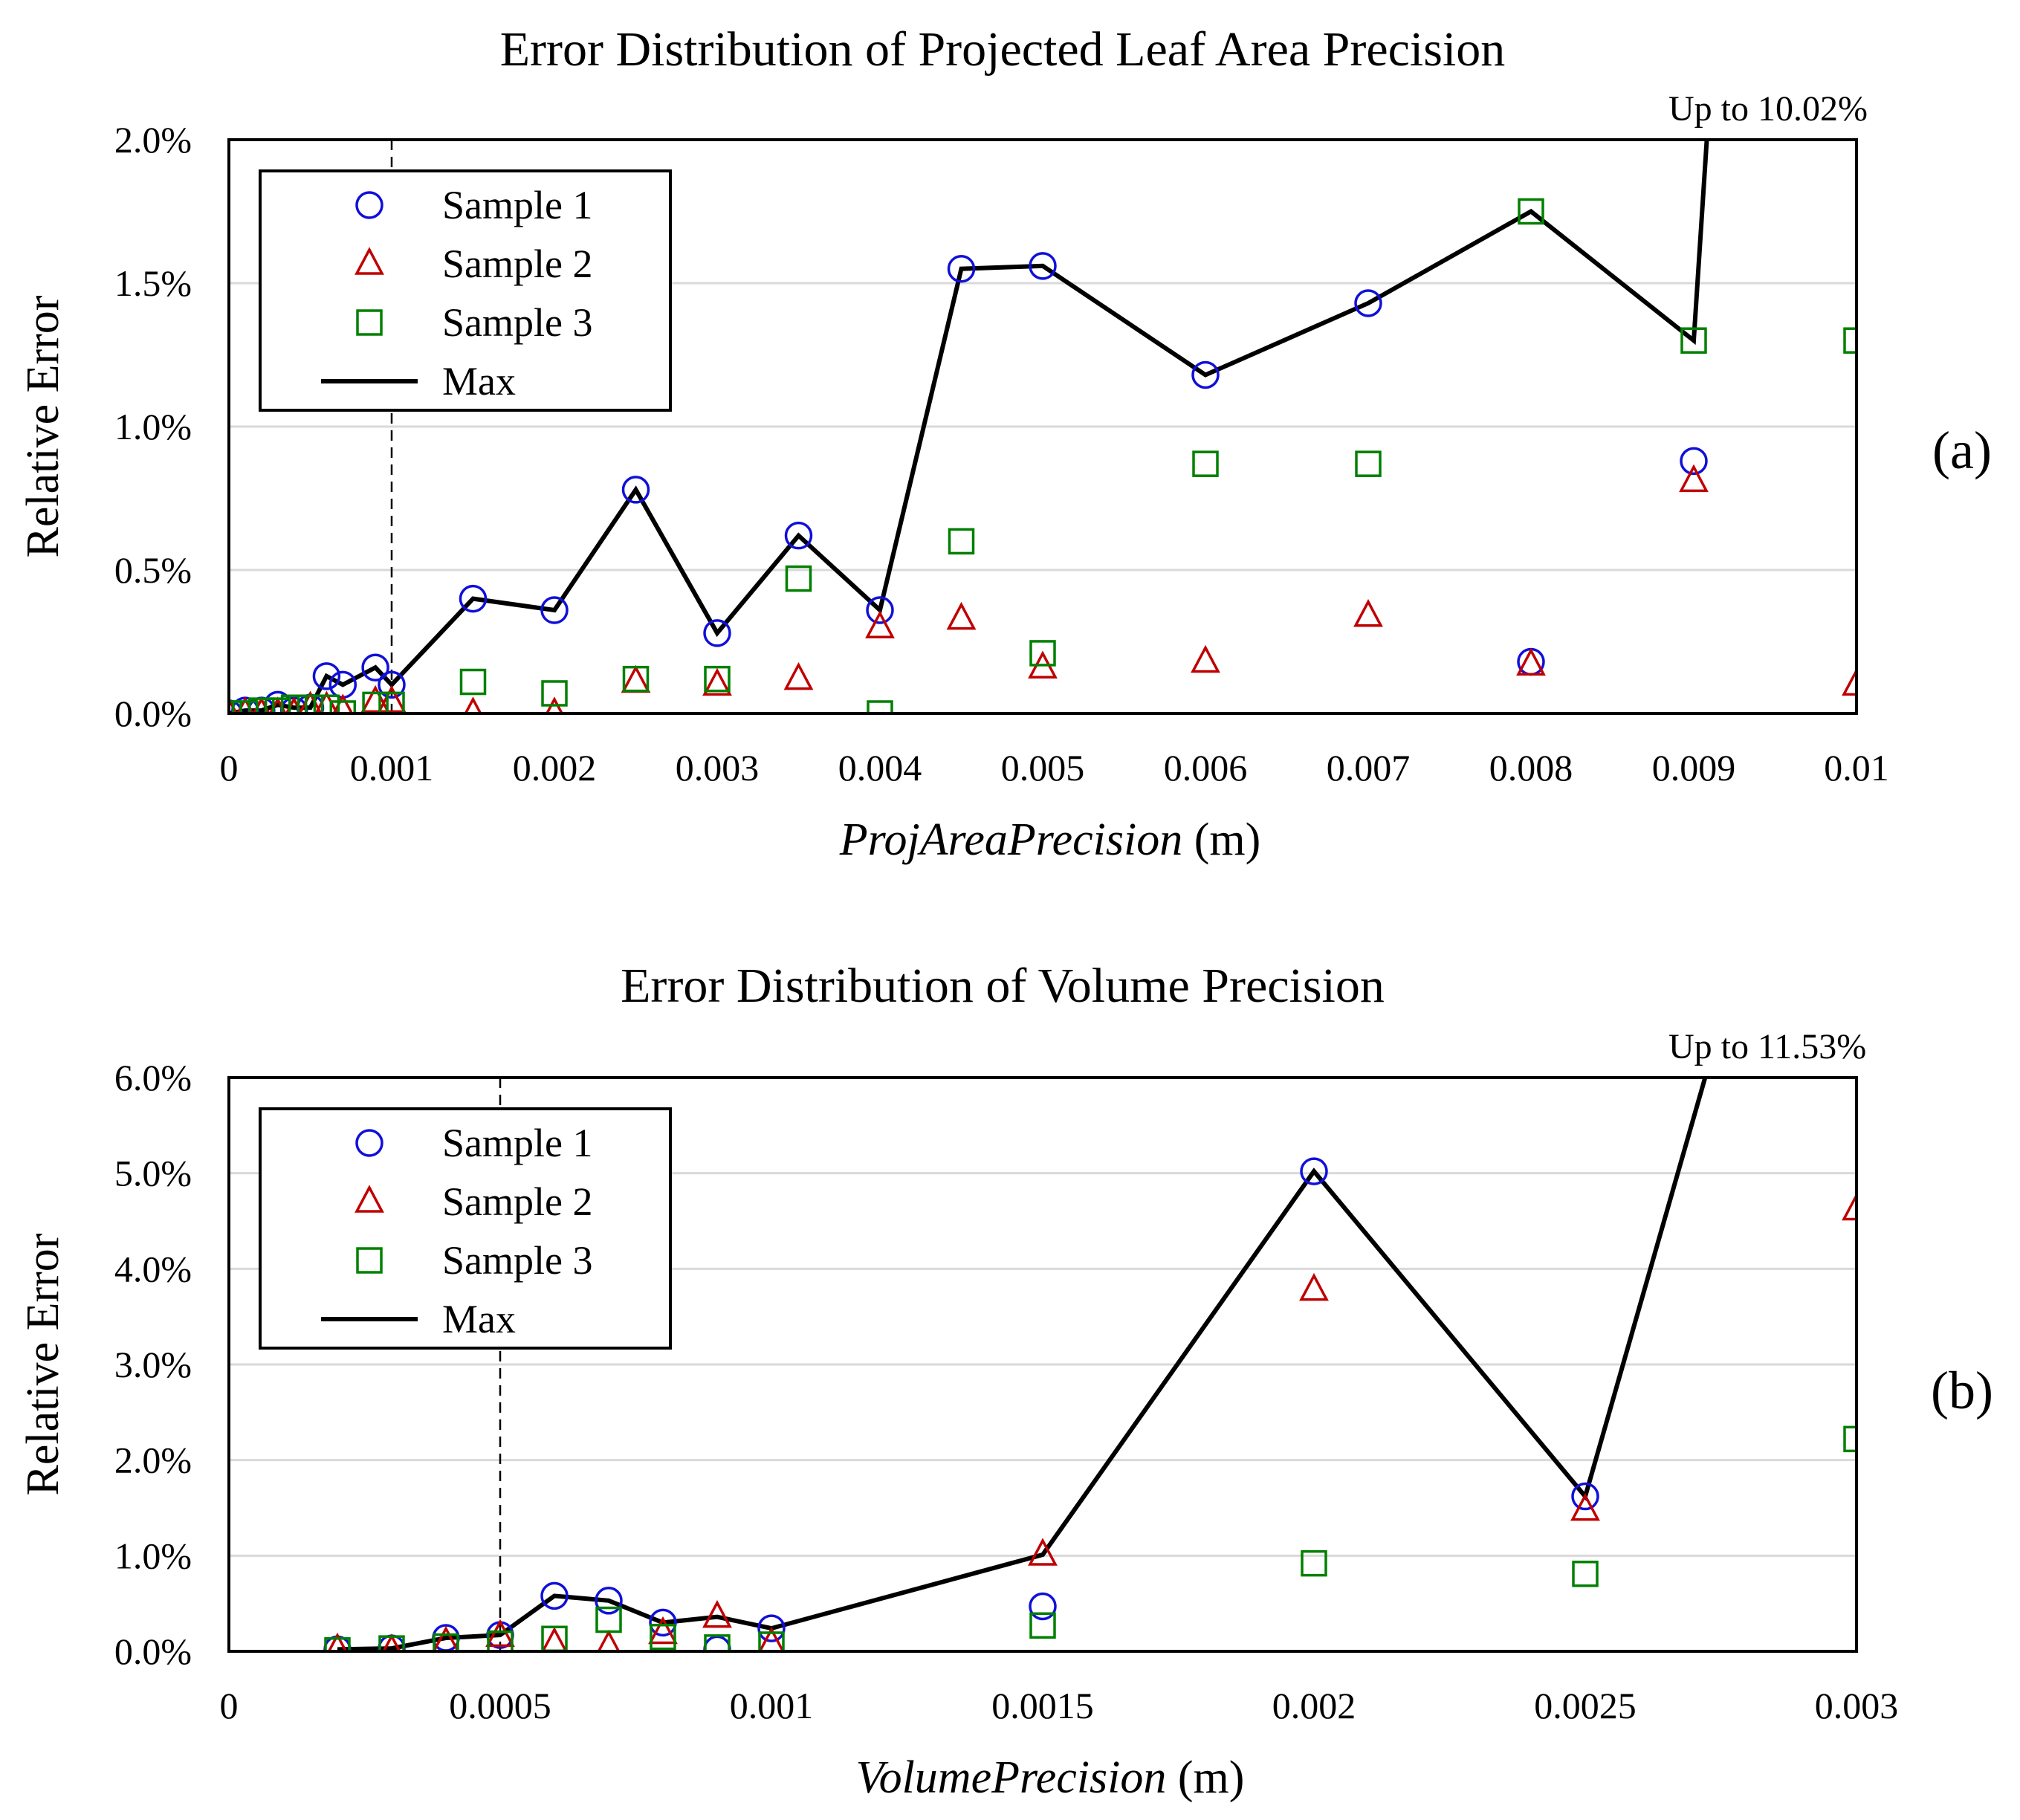 The width and height of the screenshot is (2020, 1820). Describe the element at coordinates (517, 322) in the screenshot. I see `legend-label: Sample 3` at that location.